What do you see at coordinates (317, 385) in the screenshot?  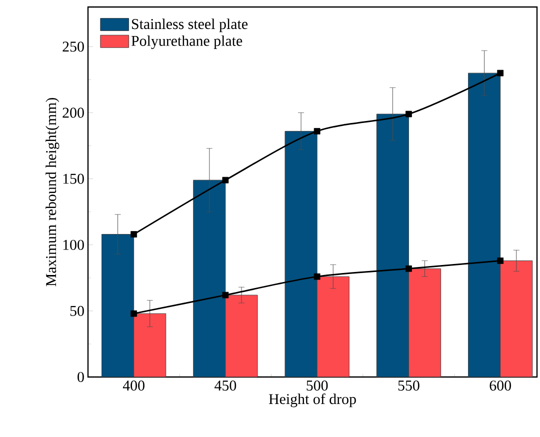 I see `x-tick-label: 500` at bounding box center [317, 385].